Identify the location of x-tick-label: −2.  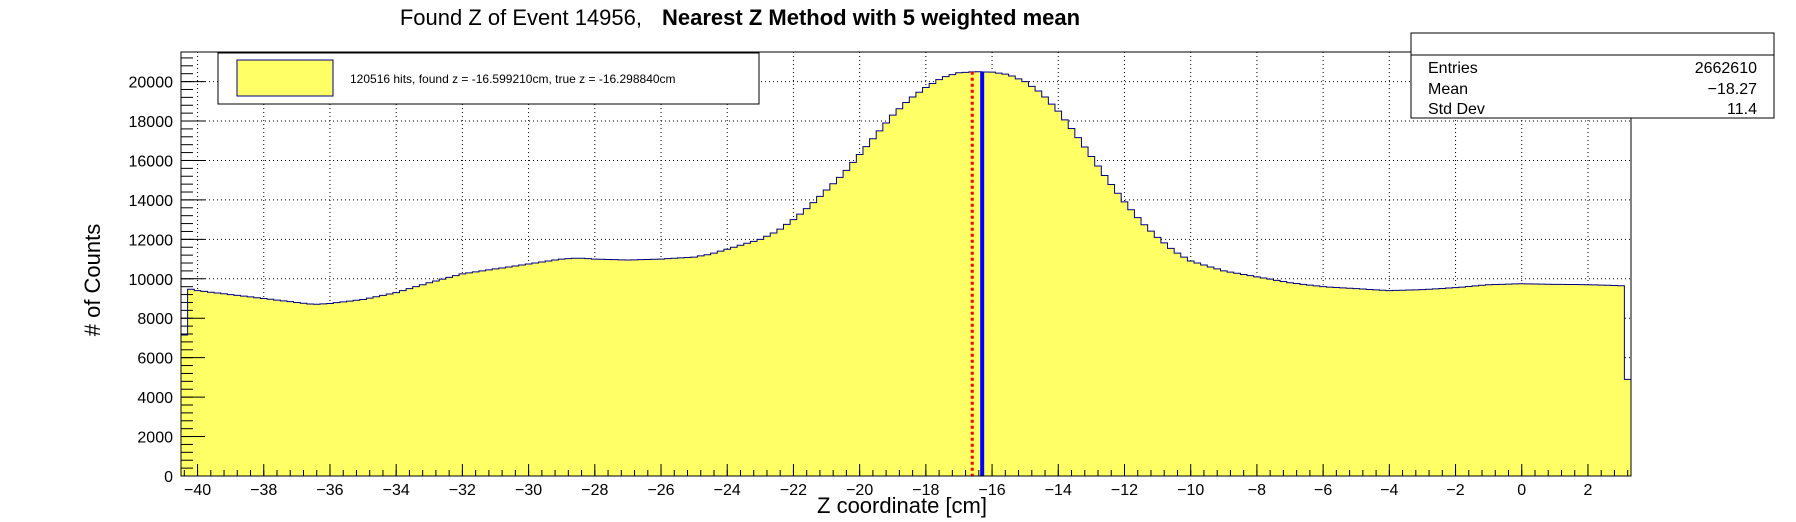
(1455, 490).